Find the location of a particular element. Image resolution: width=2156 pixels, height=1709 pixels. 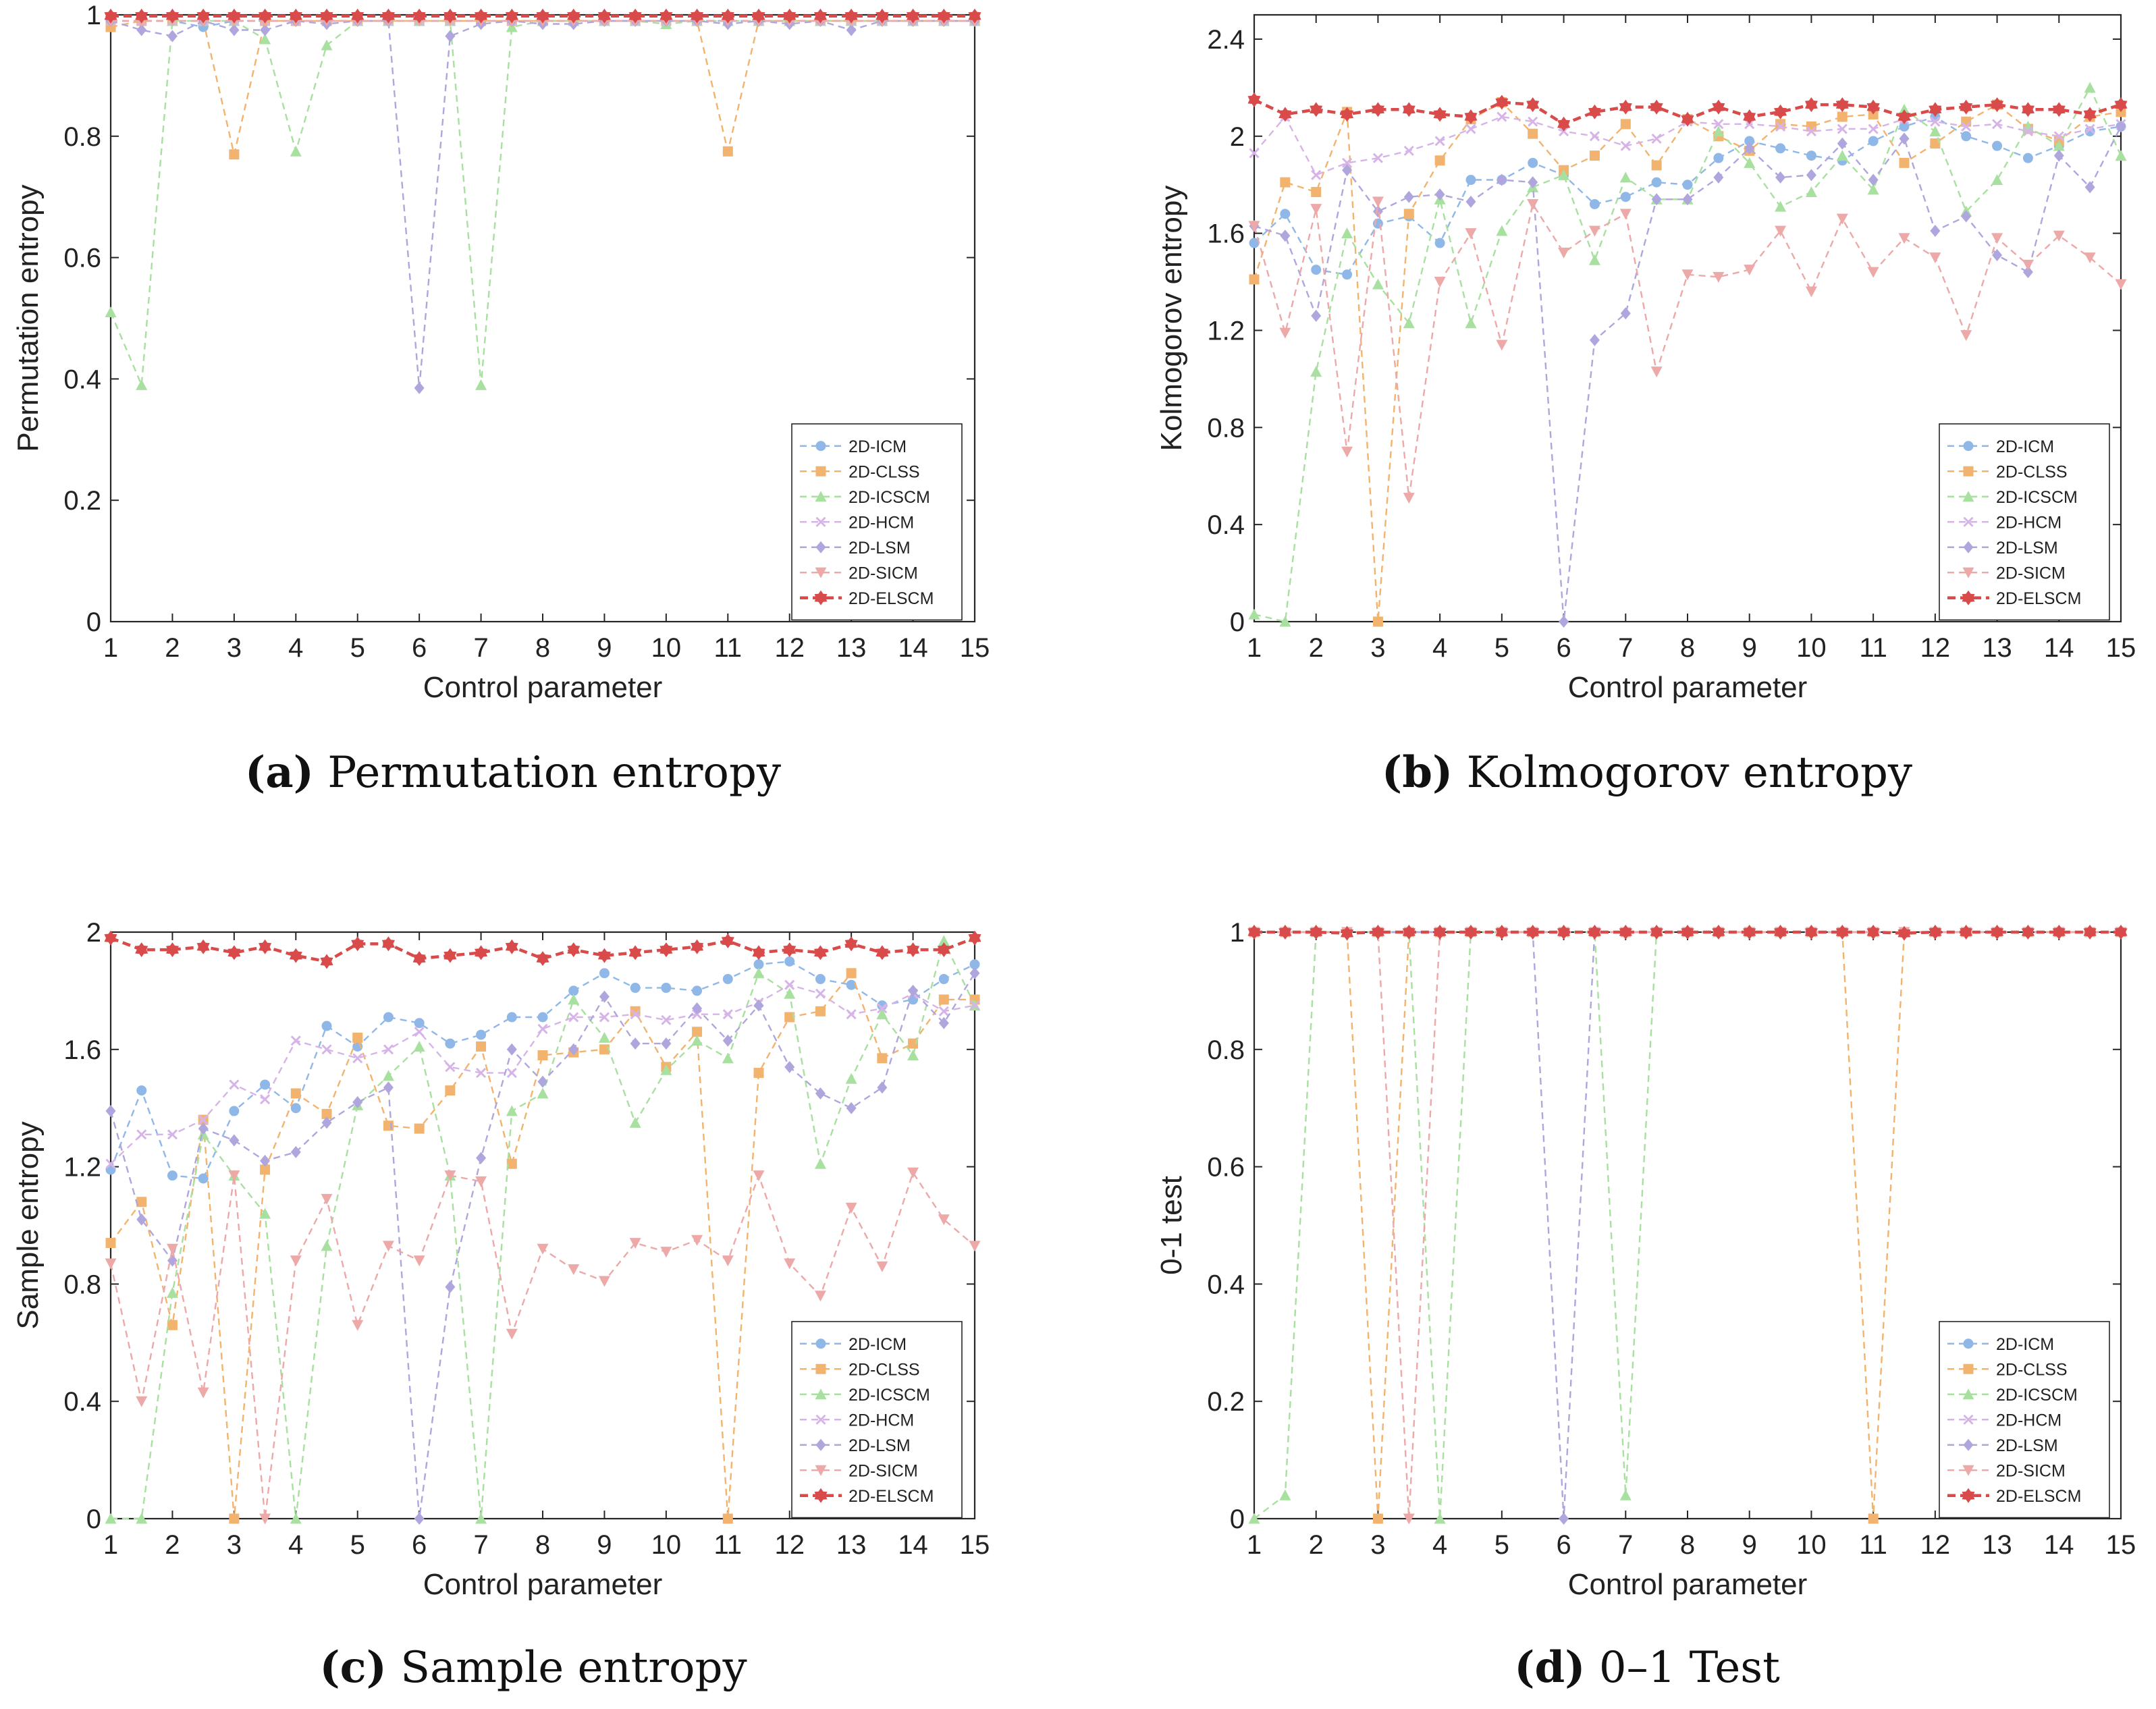

x-tick-label: 13 is located at coordinates (1997, 1545).